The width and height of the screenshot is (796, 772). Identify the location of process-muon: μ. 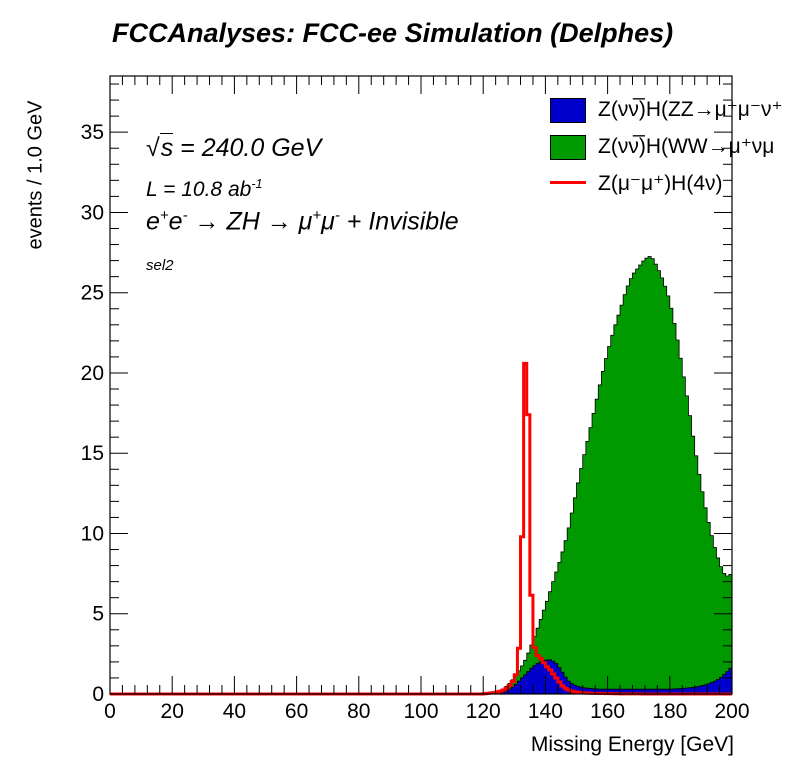
(328, 221).